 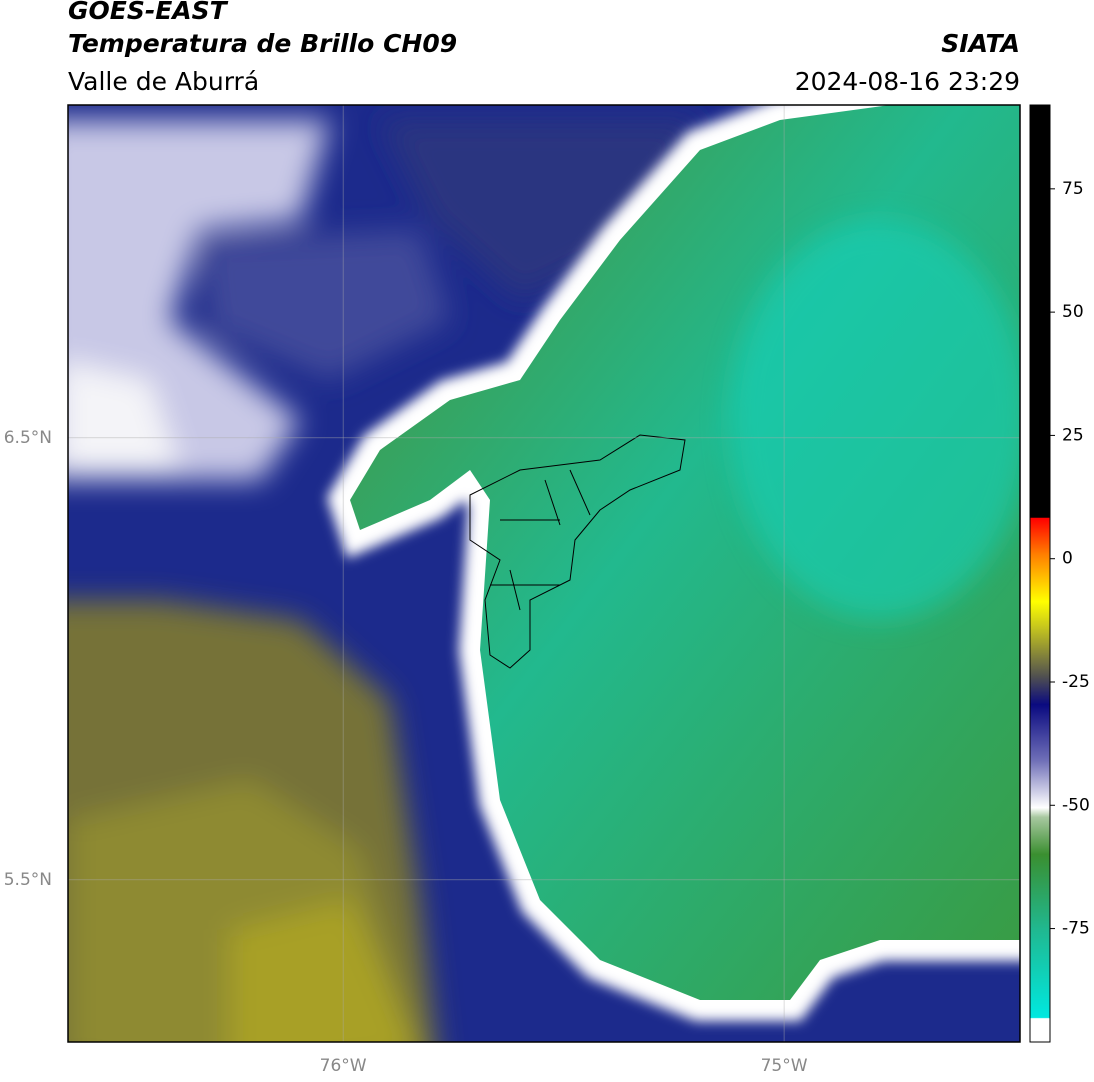 I want to click on colorbar-tick-label: -75, so click(x=1076, y=929).